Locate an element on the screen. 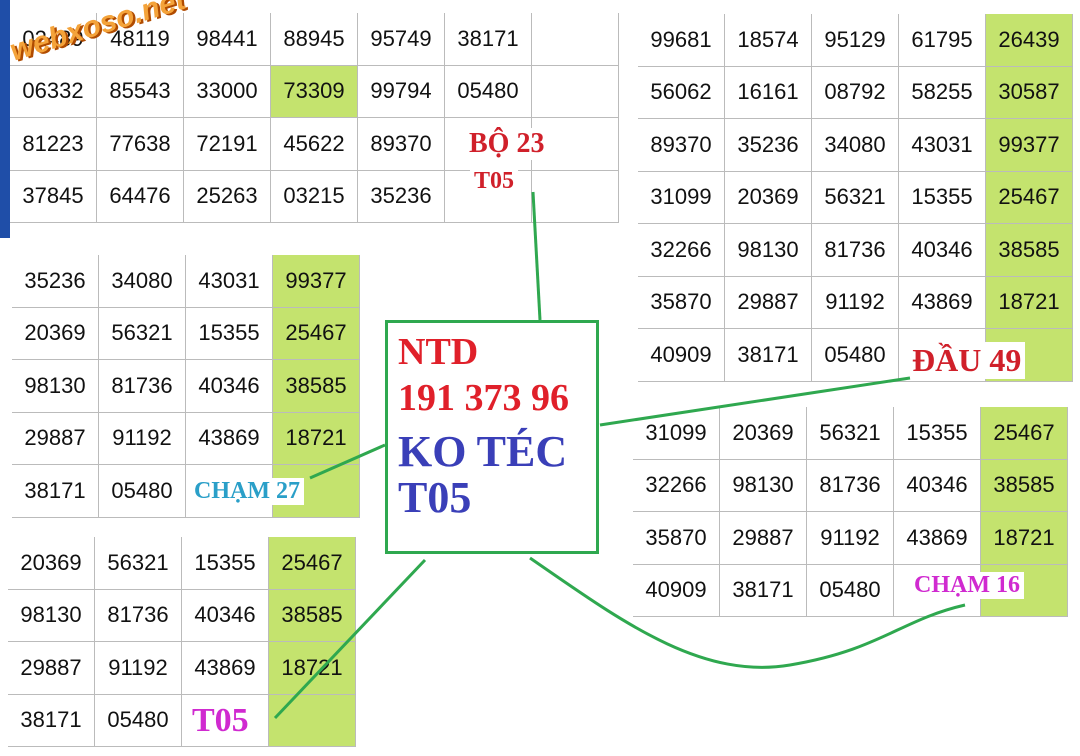 This screenshot has height=756, width=1080. table-cell: 48119 is located at coordinates (140, 39).